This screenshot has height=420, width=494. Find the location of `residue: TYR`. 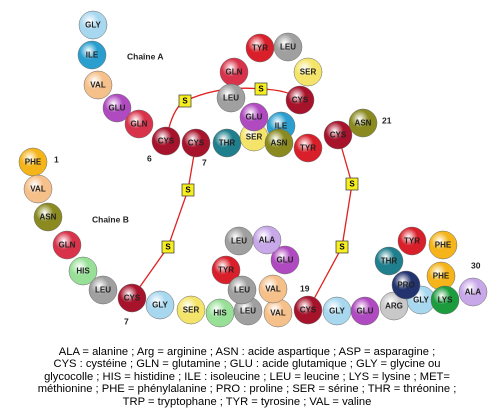

residue: TYR is located at coordinates (308, 148).